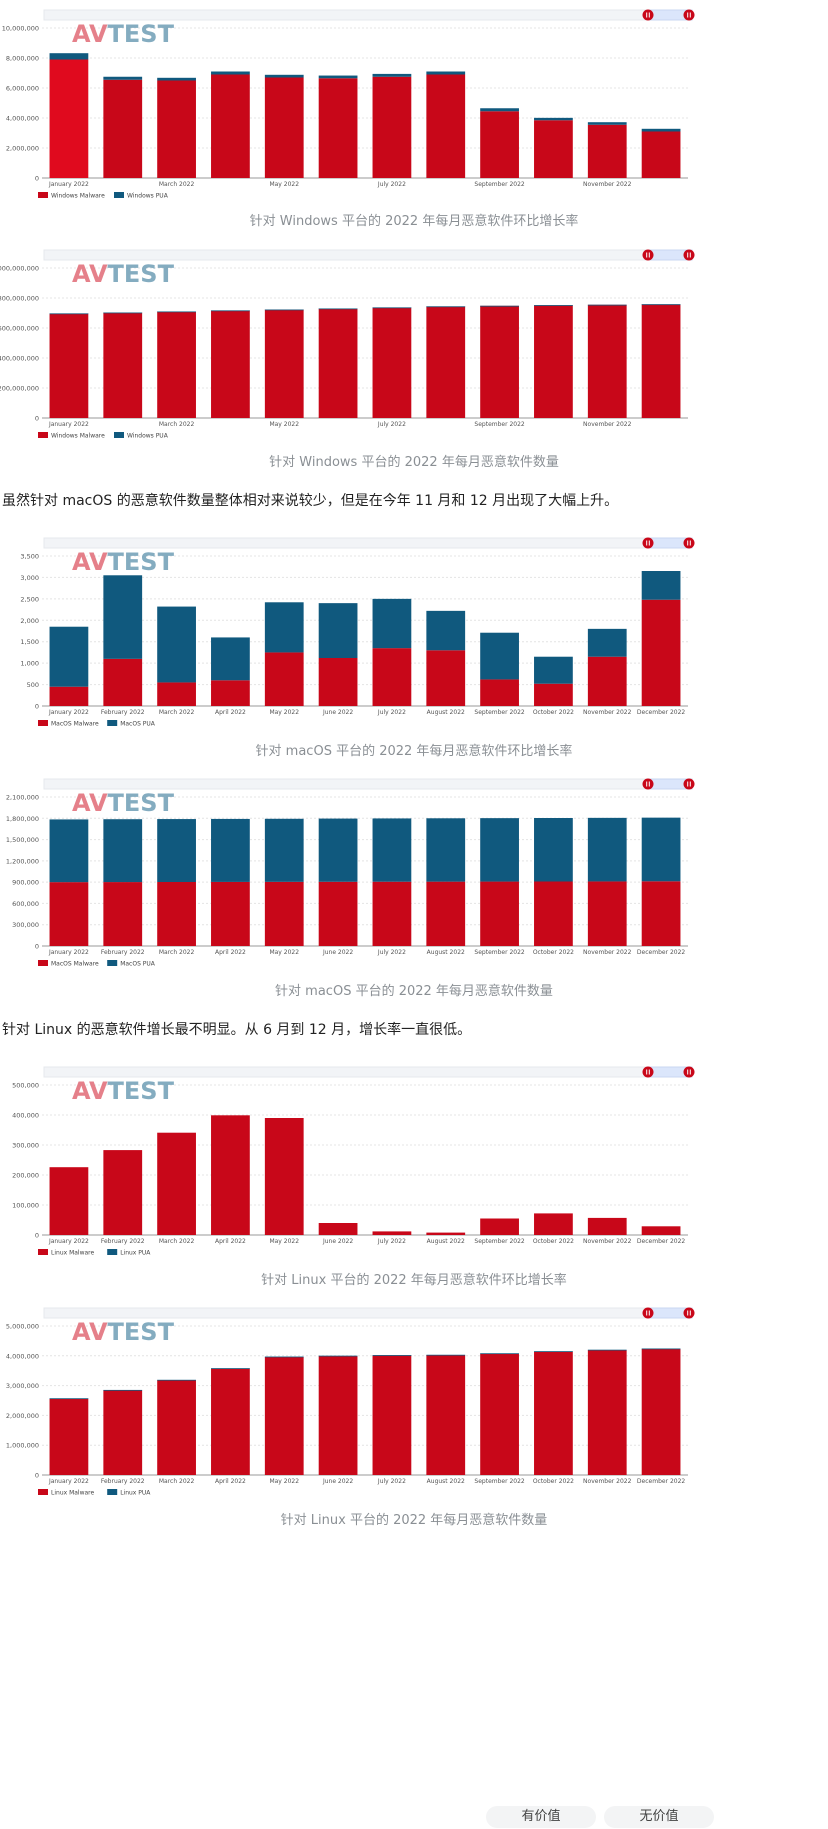  Describe the element at coordinates (78, 196) in the screenshot. I see `legend-label: Windows Malware` at that location.